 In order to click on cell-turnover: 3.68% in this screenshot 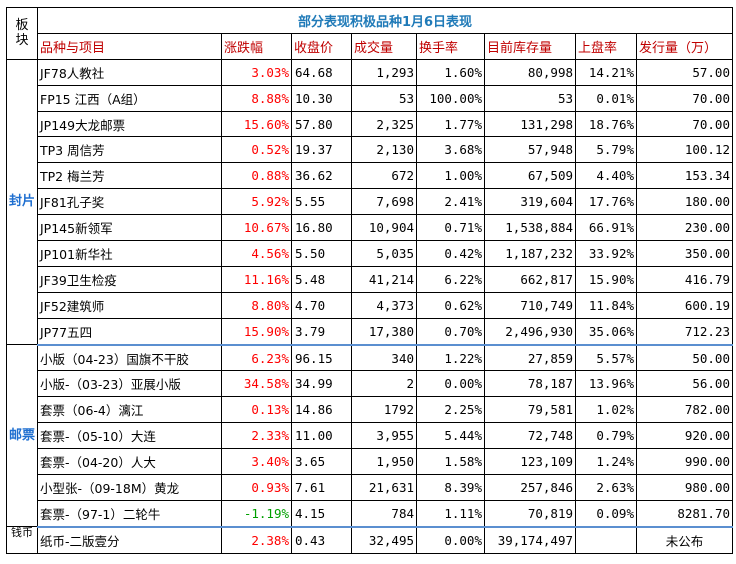, I will do `click(450, 150)`.